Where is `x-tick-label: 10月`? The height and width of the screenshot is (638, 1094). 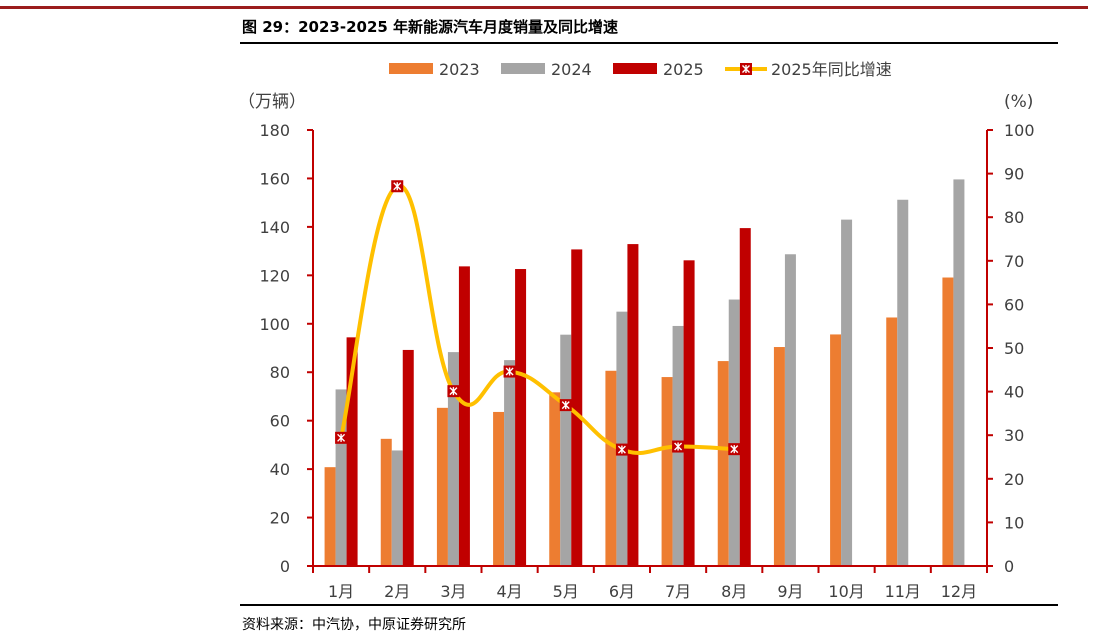
x-tick-label: 10月 is located at coordinates (846, 591).